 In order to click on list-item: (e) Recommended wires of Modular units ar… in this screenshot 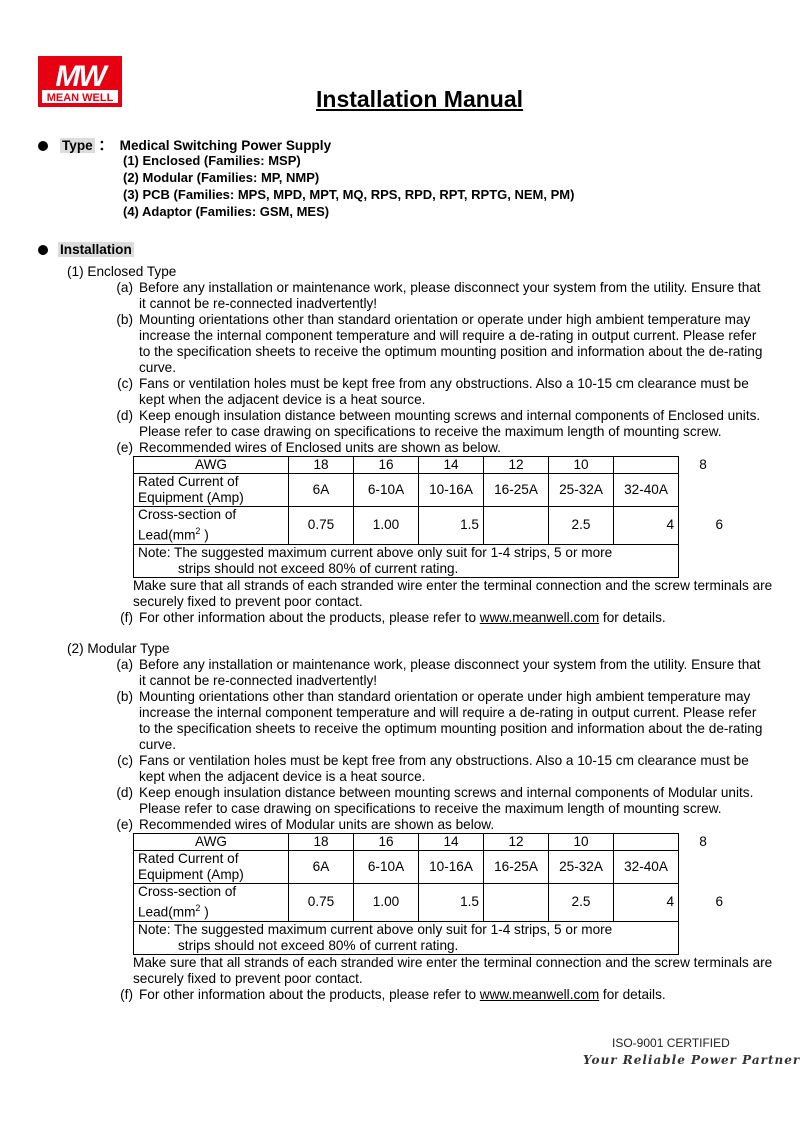, I will do `click(417, 825)`.